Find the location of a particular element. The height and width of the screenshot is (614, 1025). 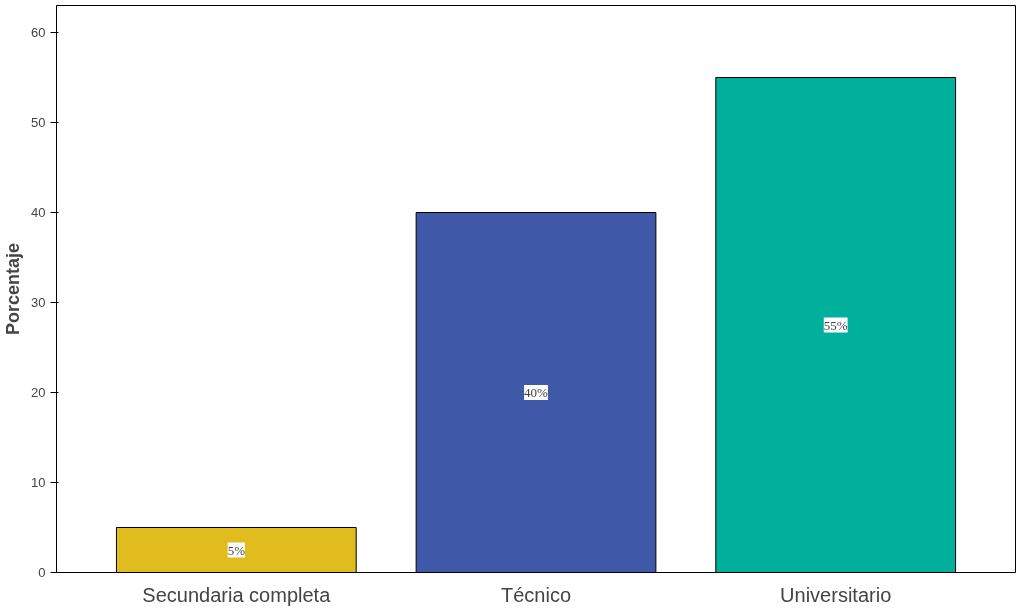

y-tick-label: 50 is located at coordinates (38, 122).